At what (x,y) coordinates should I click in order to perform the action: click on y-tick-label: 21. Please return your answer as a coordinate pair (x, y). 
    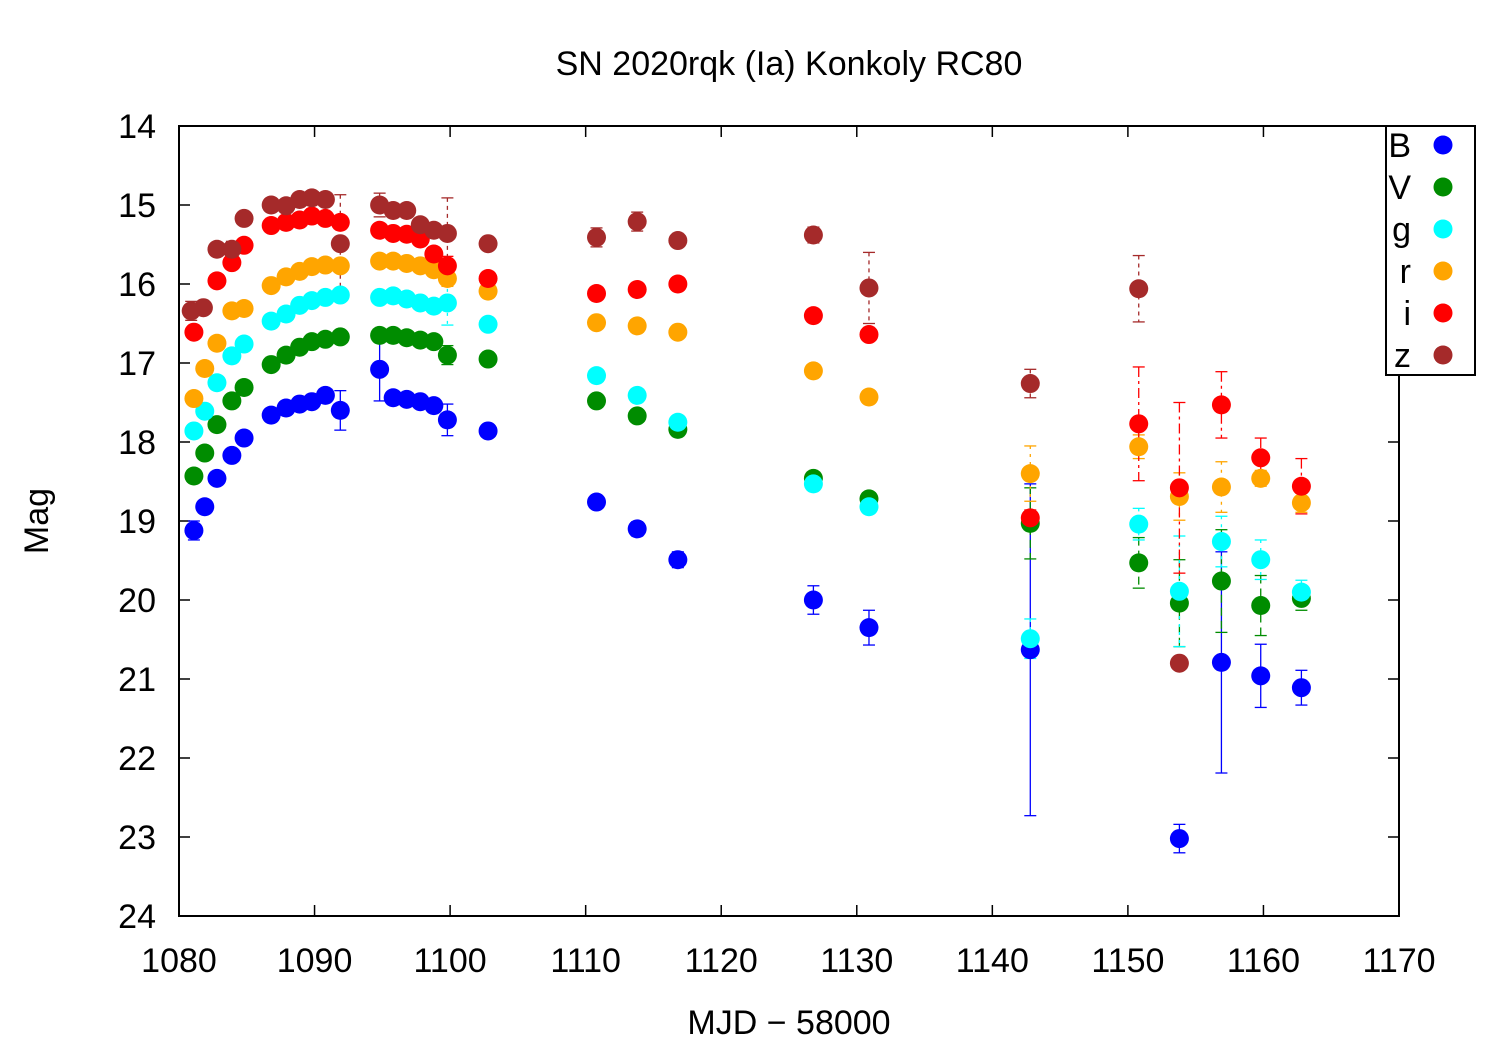
    Looking at the image, I should click on (137, 680).